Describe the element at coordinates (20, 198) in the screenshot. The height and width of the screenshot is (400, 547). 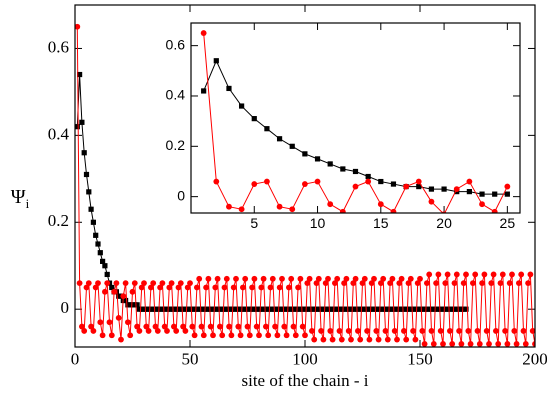
I see `y-axis-label: Ψi` at that location.